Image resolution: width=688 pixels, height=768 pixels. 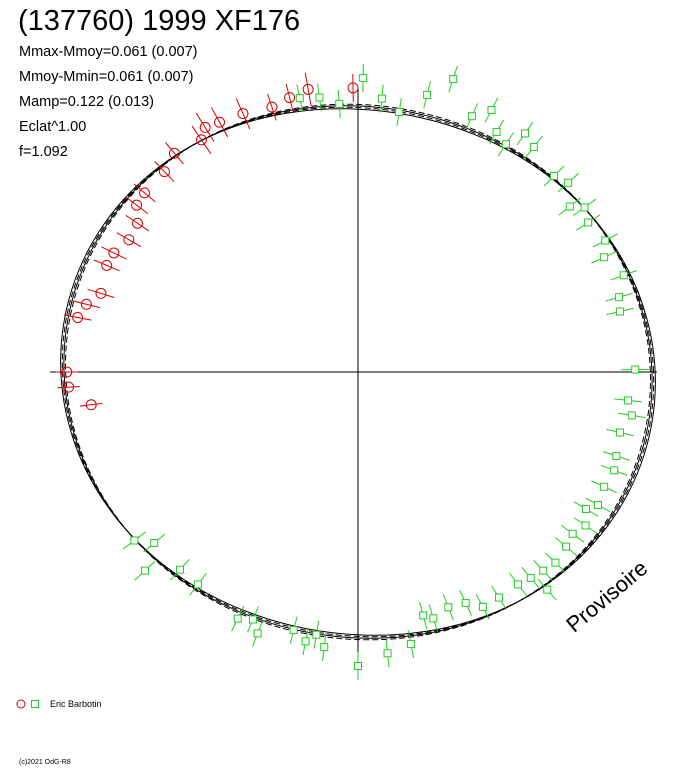 What do you see at coordinates (76, 704) in the screenshot?
I see `legend-label: Eric Barbotin` at bounding box center [76, 704].